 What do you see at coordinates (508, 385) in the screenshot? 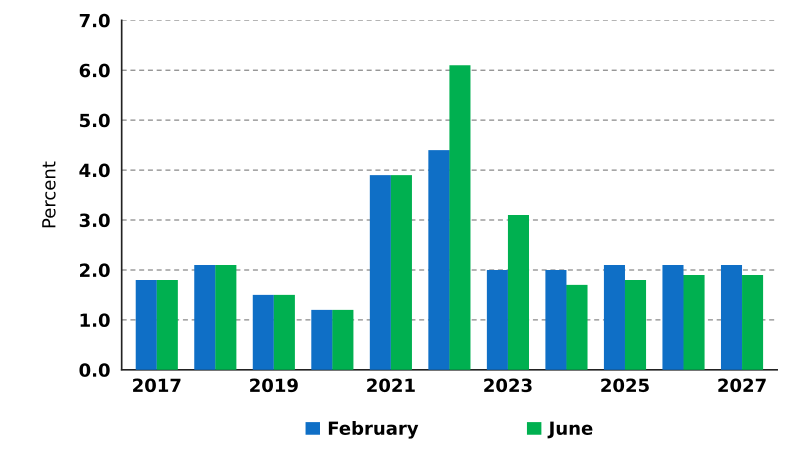
I see `x-tick-label: 2023` at bounding box center [508, 385].